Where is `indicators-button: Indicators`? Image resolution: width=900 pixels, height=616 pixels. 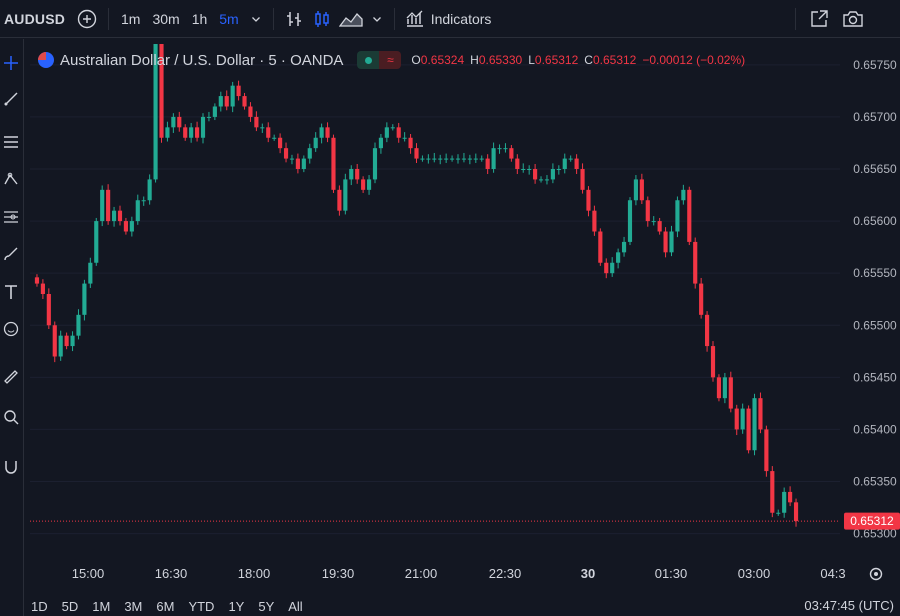
indicators-button: Indicators is located at coordinates (448, 19).